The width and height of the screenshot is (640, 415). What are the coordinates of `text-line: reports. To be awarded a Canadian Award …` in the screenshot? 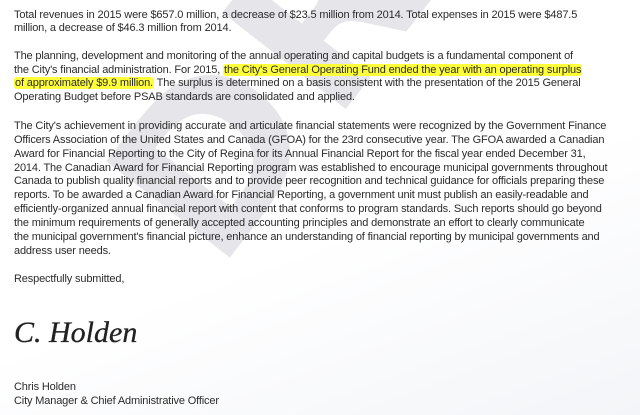 It's located at (301, 195).